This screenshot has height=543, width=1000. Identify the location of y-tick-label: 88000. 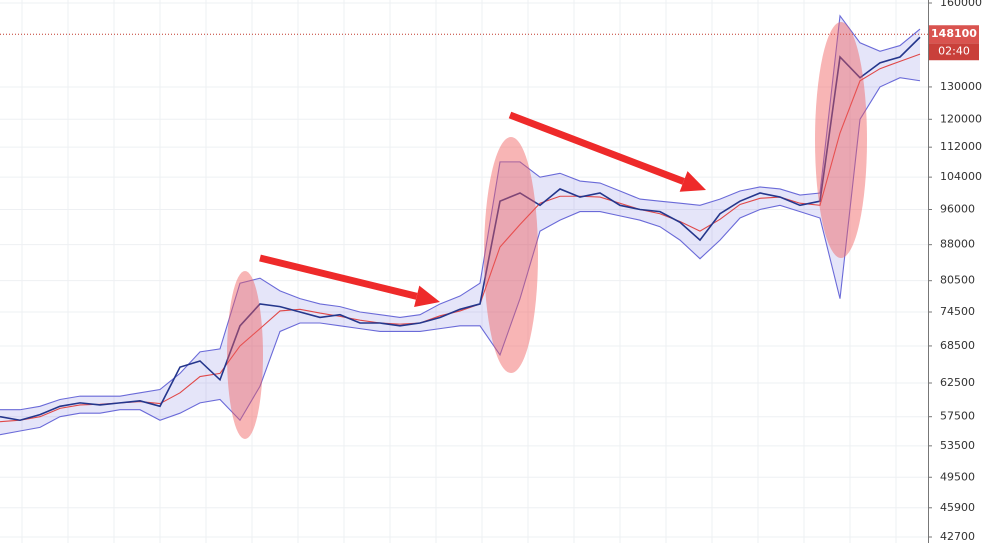
(957, 244).